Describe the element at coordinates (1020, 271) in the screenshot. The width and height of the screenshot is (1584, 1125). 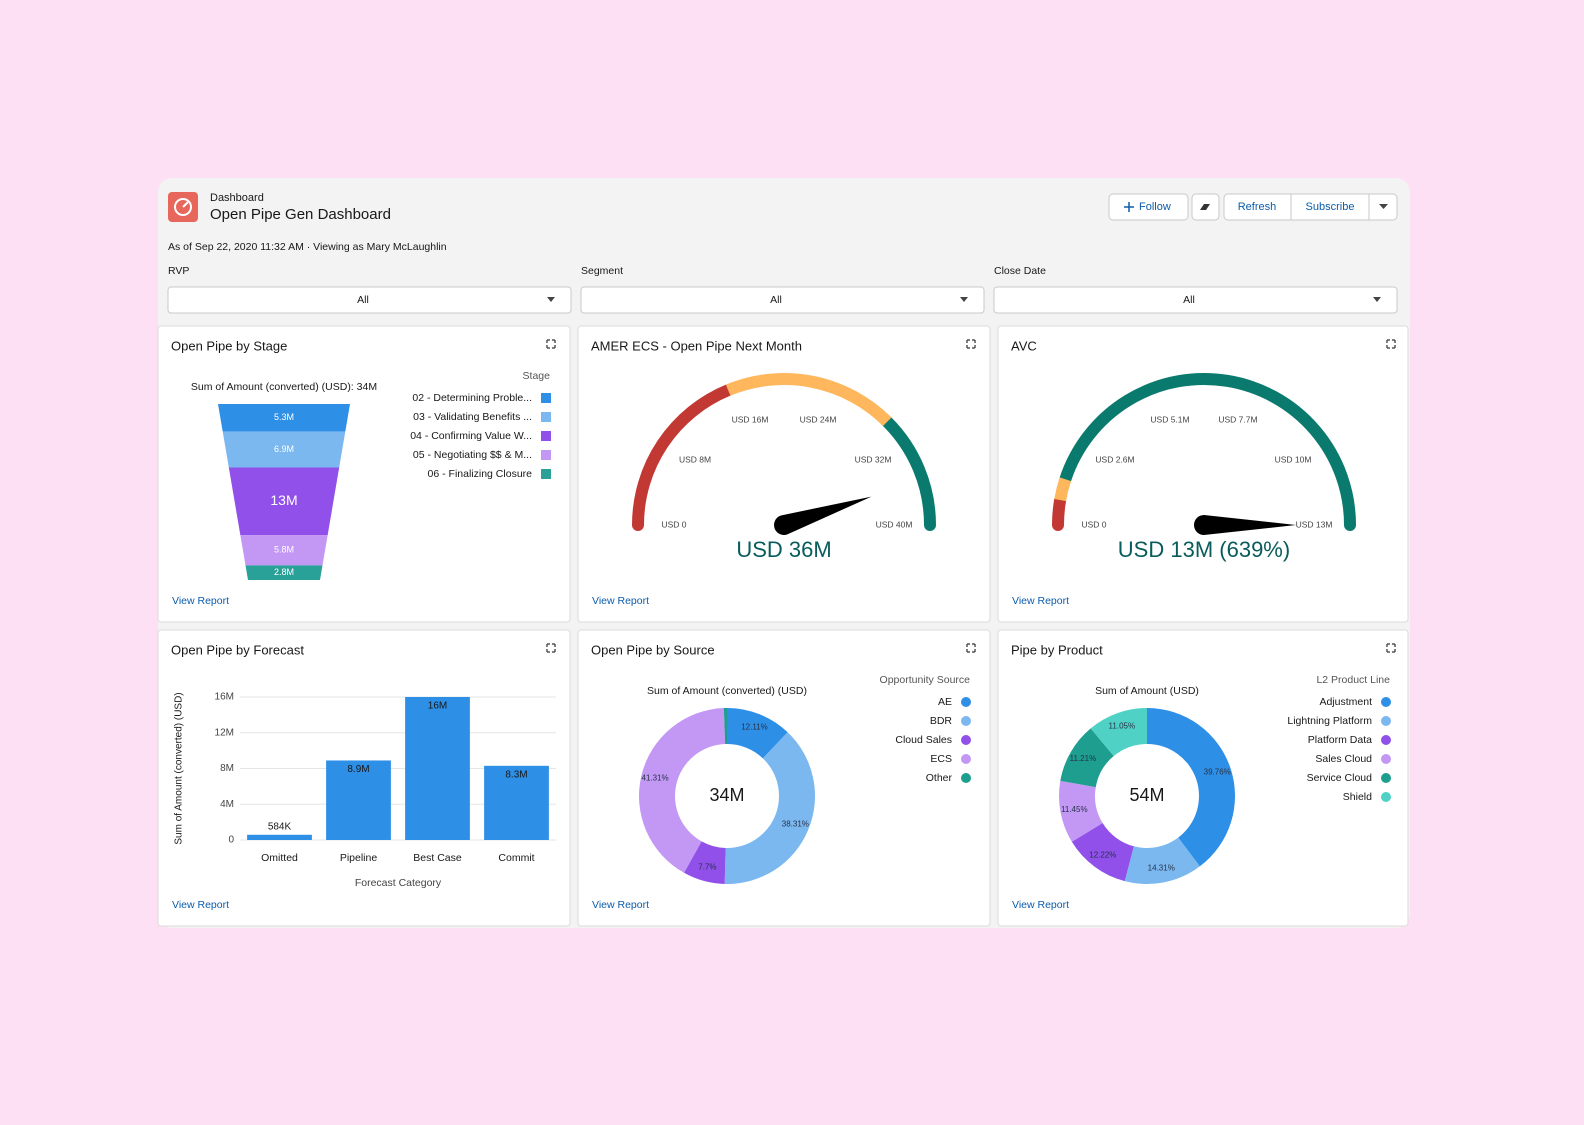
I see `filter-label: Close Date` at that location.